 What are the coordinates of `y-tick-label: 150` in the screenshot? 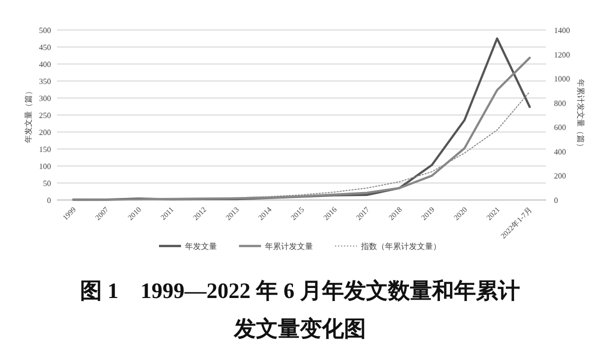 It's located at (45, 149).